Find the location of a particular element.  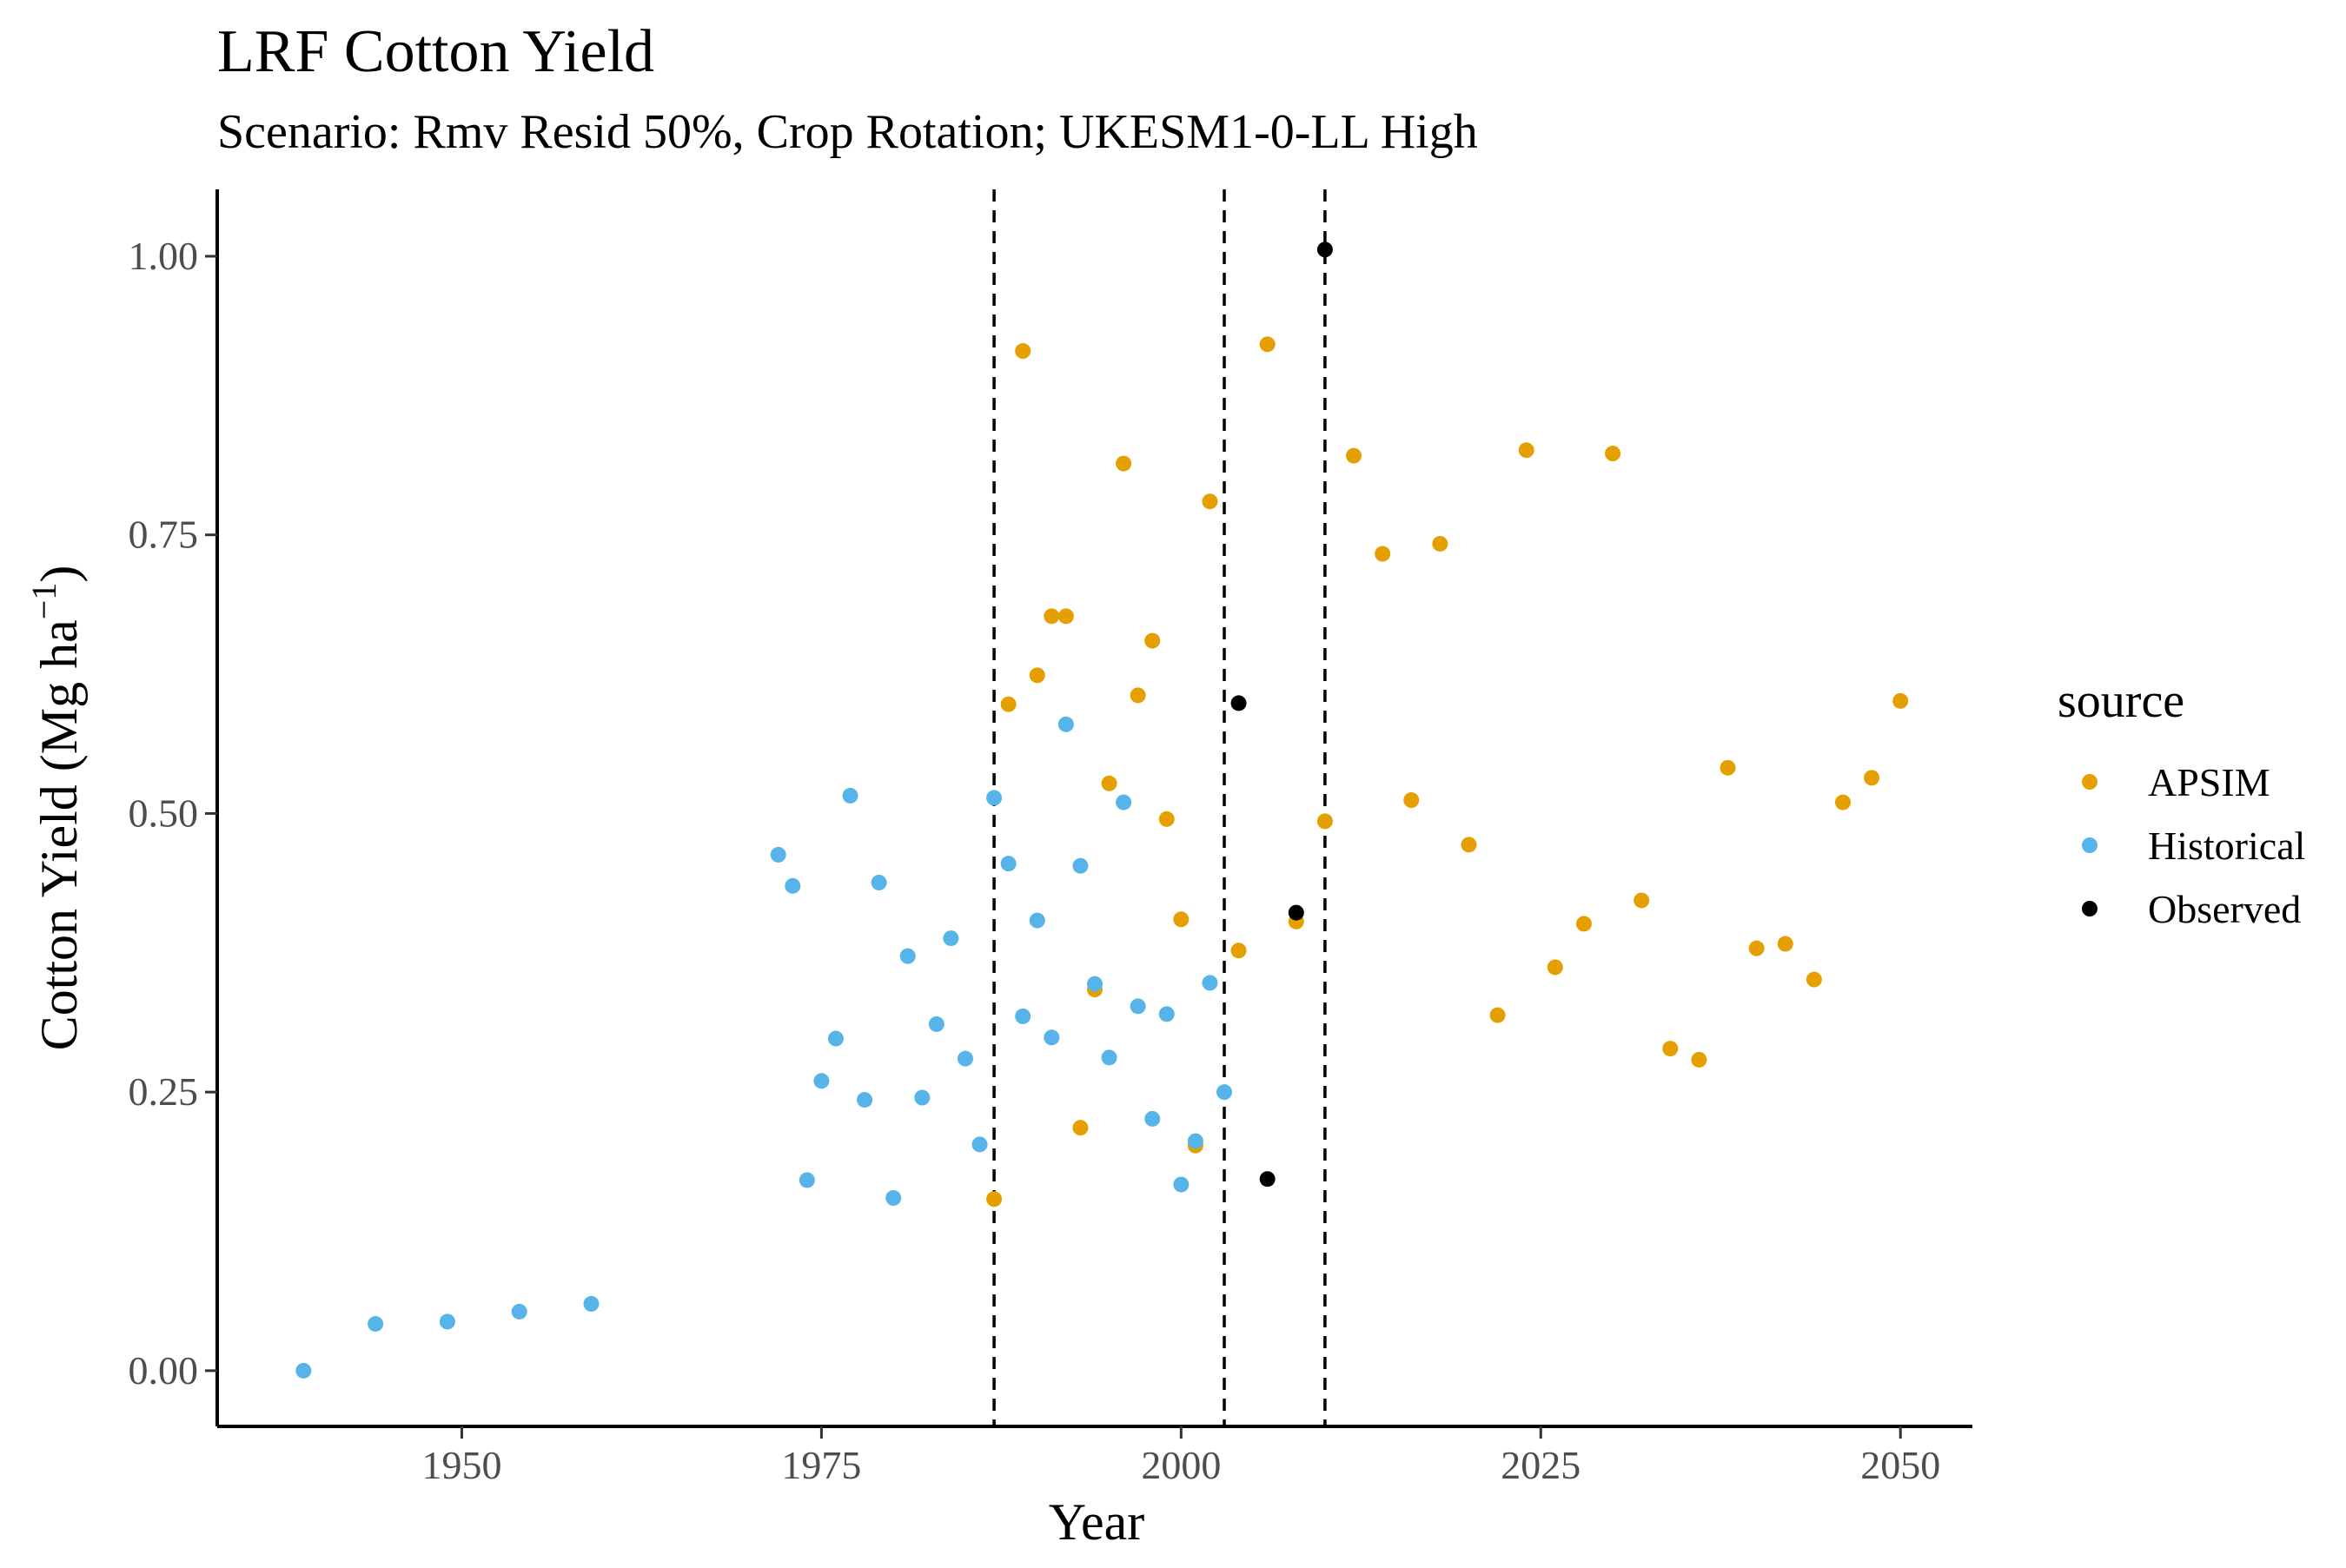

legend-title: source is located at coordinates (2121, 701).